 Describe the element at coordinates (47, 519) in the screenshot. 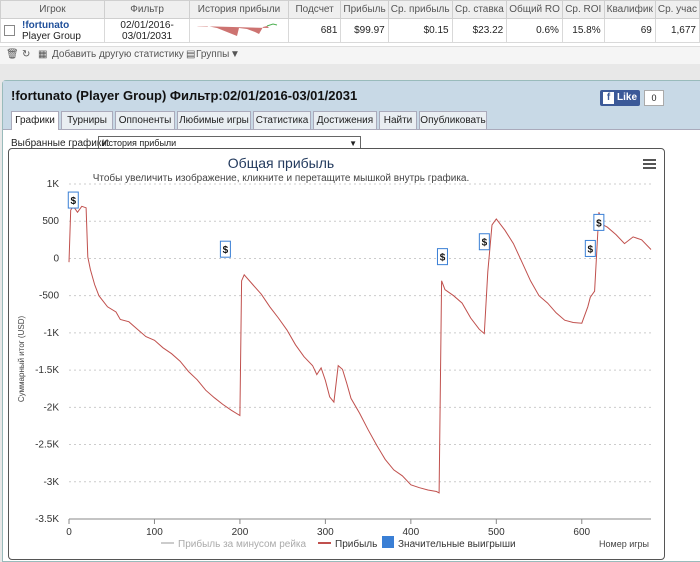

I see `y-tick-label: -3.5K` at that location.